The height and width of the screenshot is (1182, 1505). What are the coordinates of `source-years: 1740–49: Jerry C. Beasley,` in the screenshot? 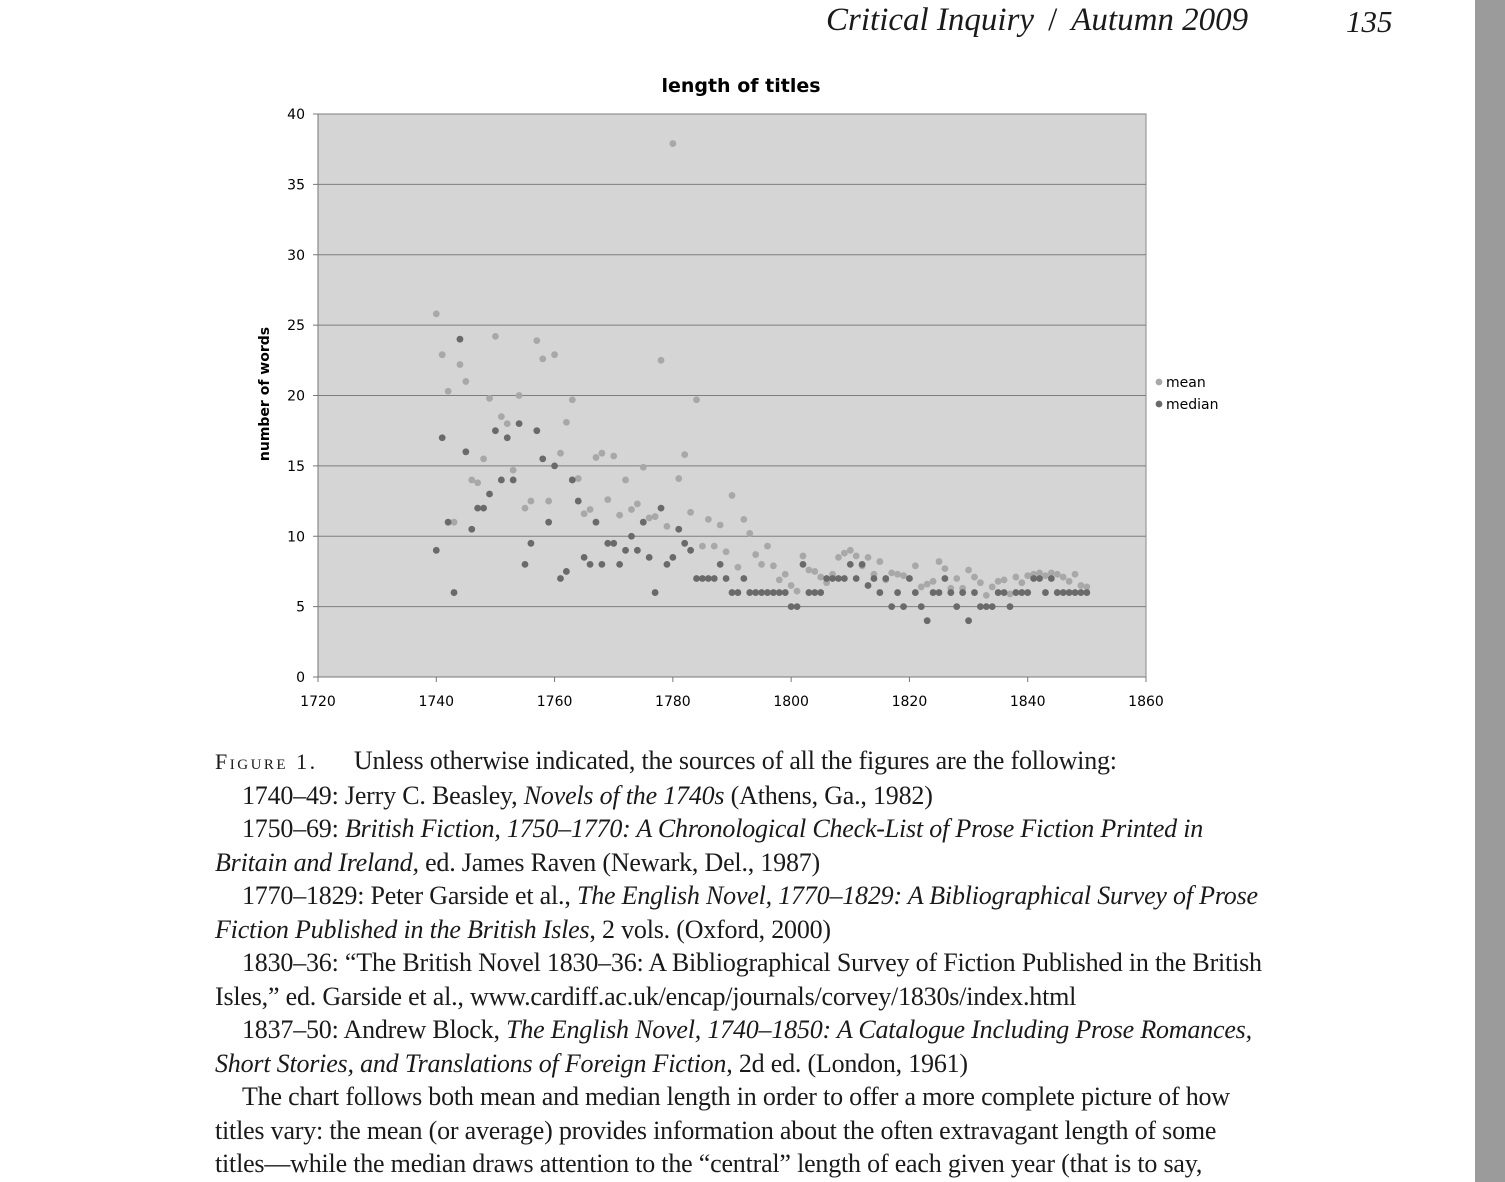 It's located at (380, 795).